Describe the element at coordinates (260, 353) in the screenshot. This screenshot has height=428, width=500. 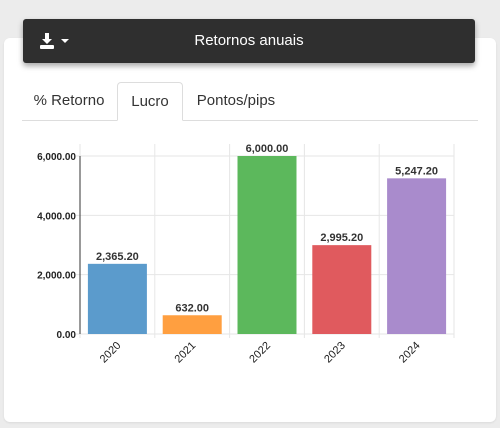
I see `x-tick-label: 2022` at that location.